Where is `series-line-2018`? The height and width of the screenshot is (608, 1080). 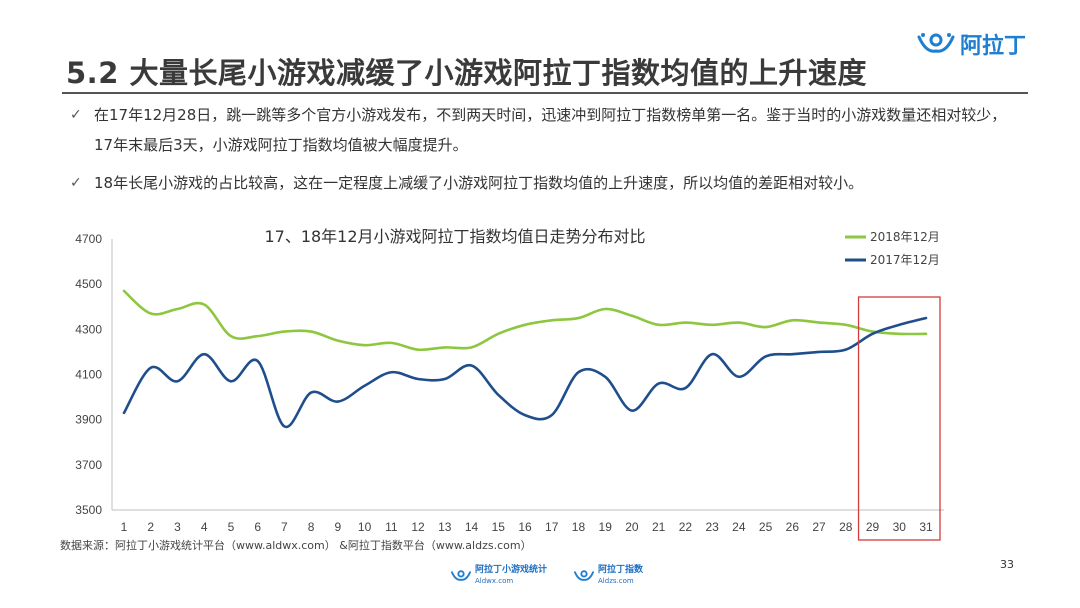
series-line-2018 is located at coordinates (525, 320).